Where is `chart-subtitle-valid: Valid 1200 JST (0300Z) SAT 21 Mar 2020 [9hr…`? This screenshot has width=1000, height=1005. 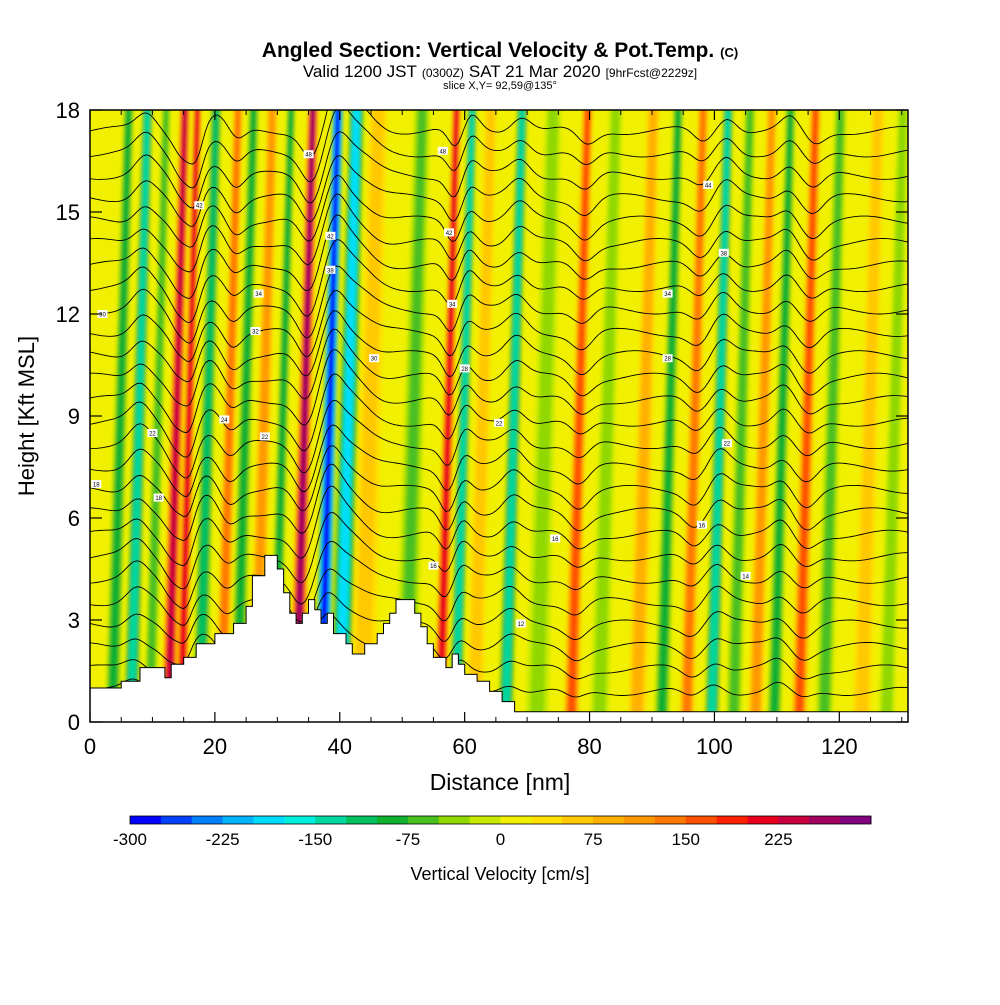
chart-subtitle-valid: Valid 1200 JST (0300Z) SAT 21 Mar 2020 [9hr… is located at coordinates (500, 71).